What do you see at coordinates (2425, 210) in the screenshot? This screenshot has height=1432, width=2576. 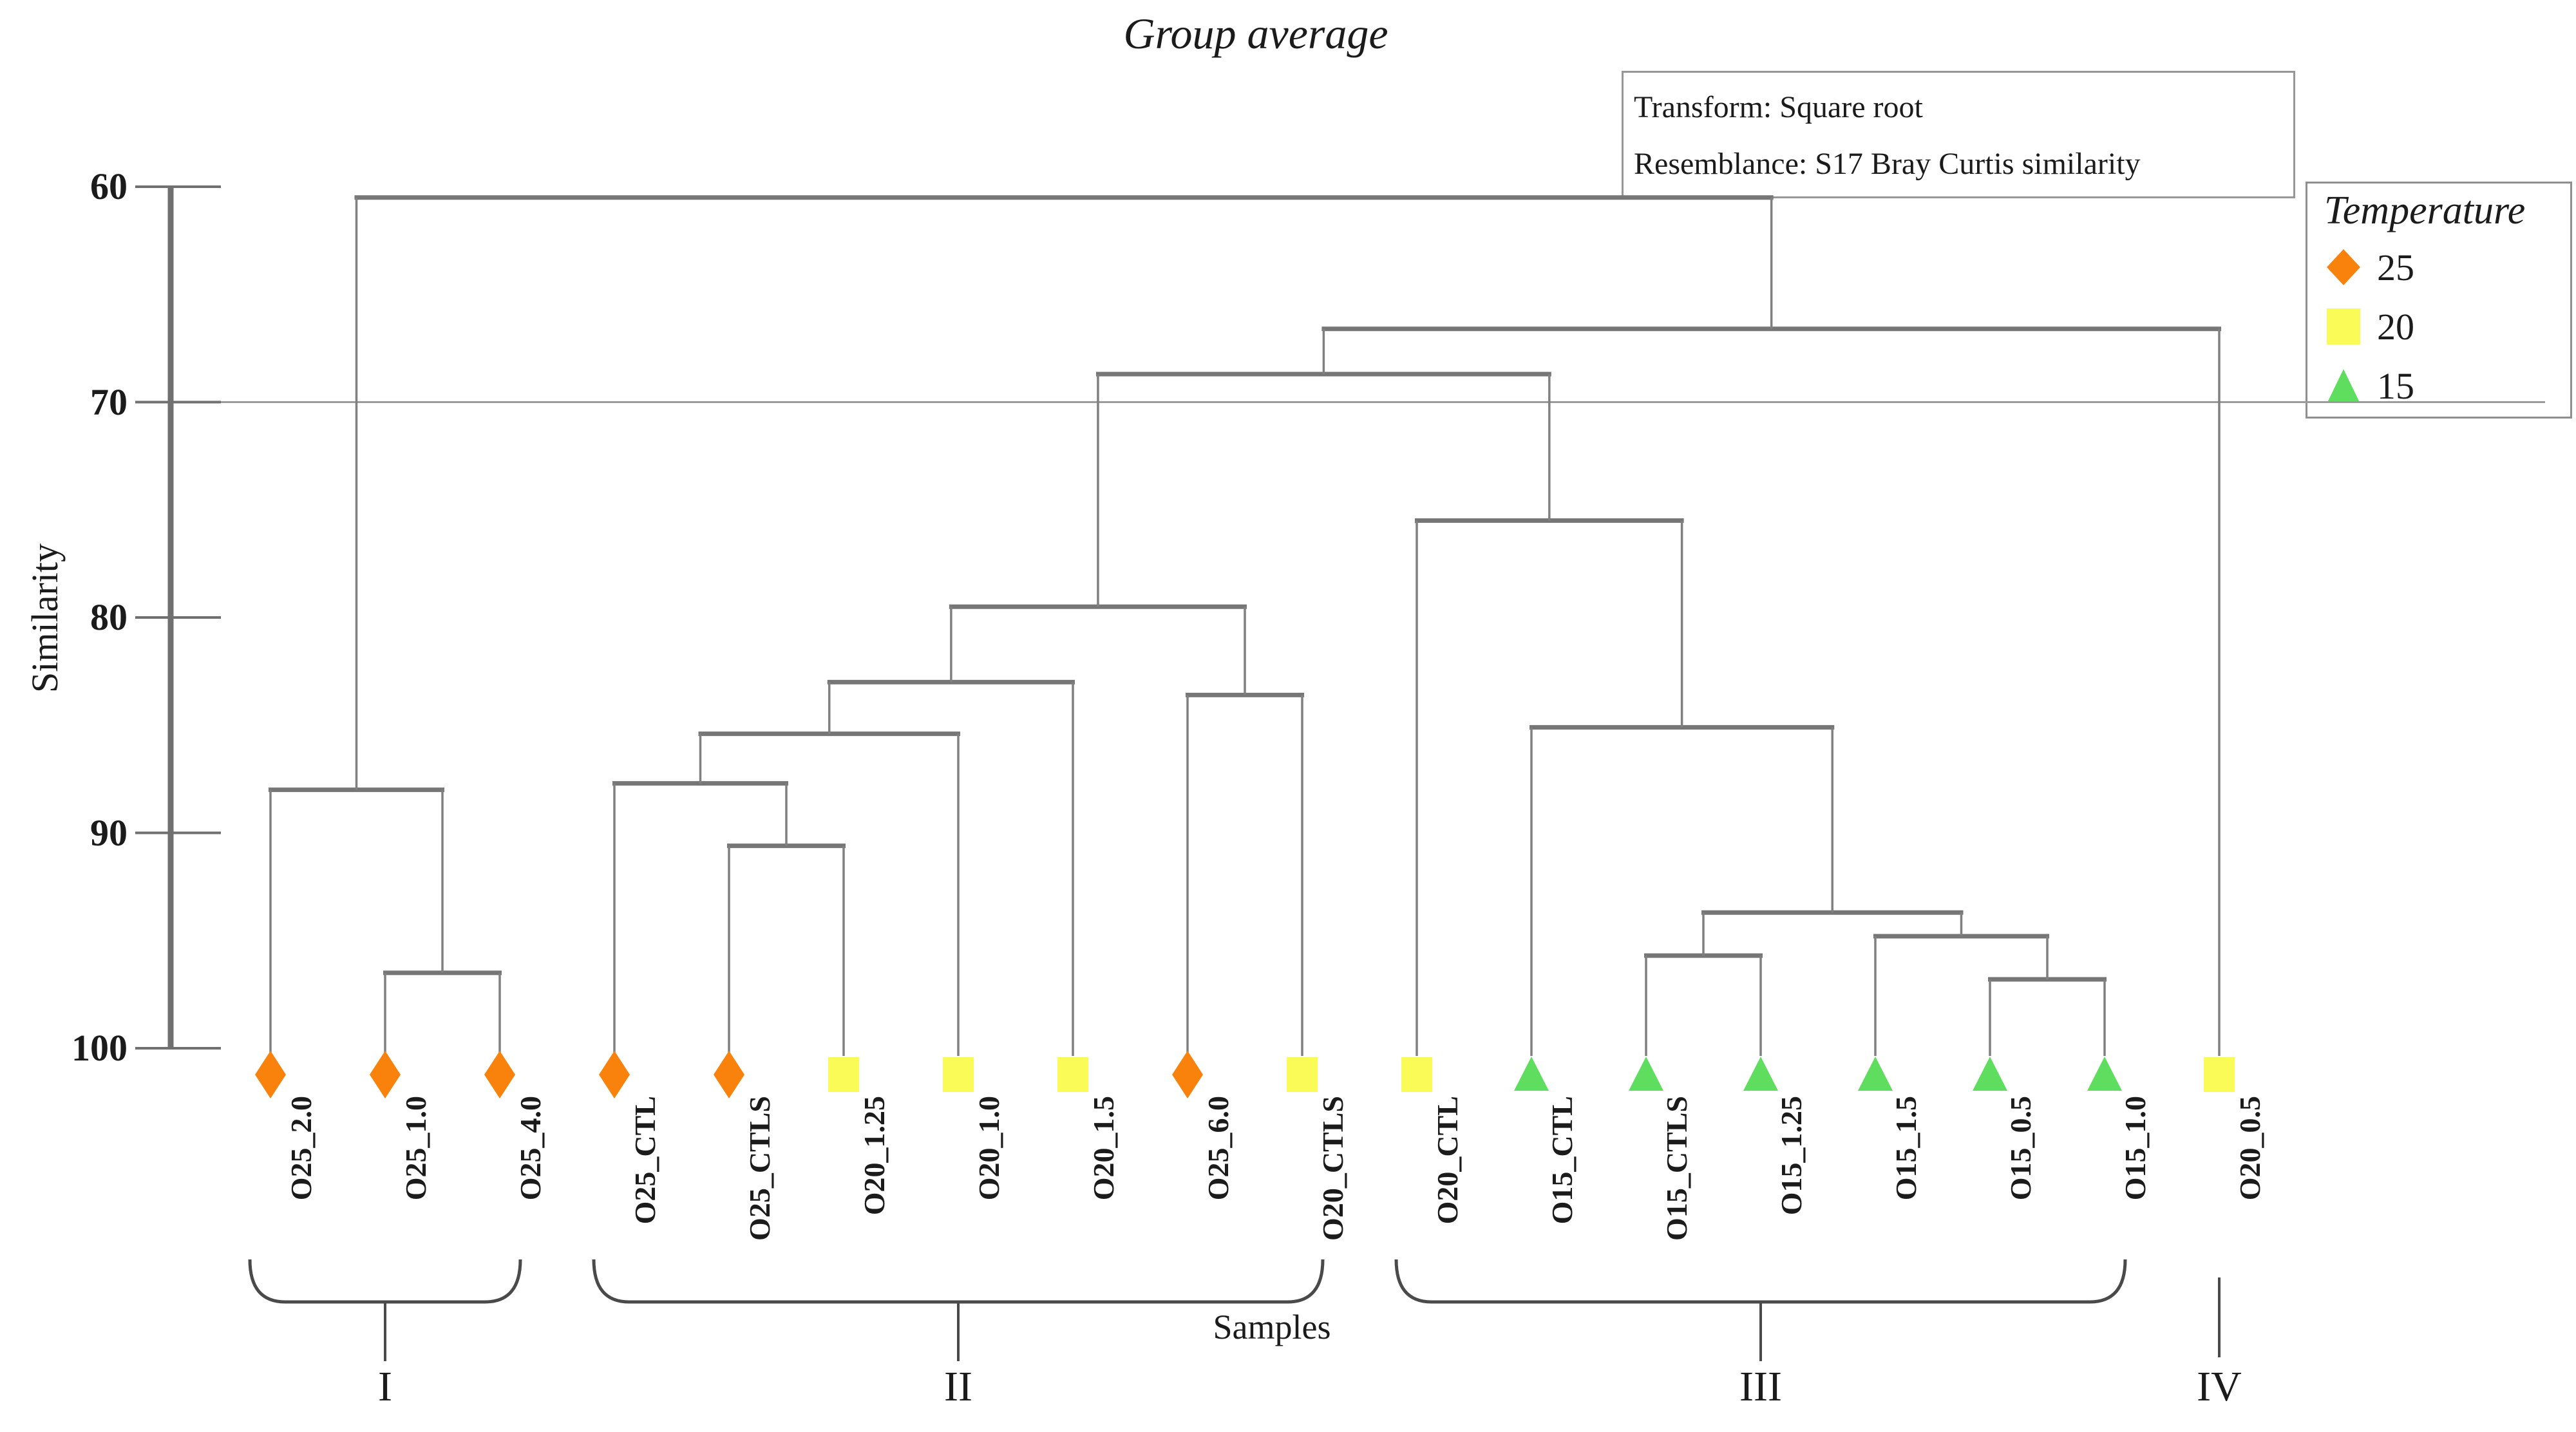 I see `legend-title: Temperature` at bounding box center [2425, 210].